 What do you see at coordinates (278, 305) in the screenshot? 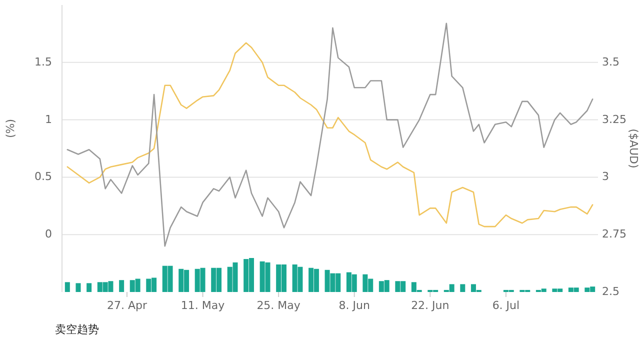
I see `x-tick-label: 25. May` at bounding box center [278, 305].